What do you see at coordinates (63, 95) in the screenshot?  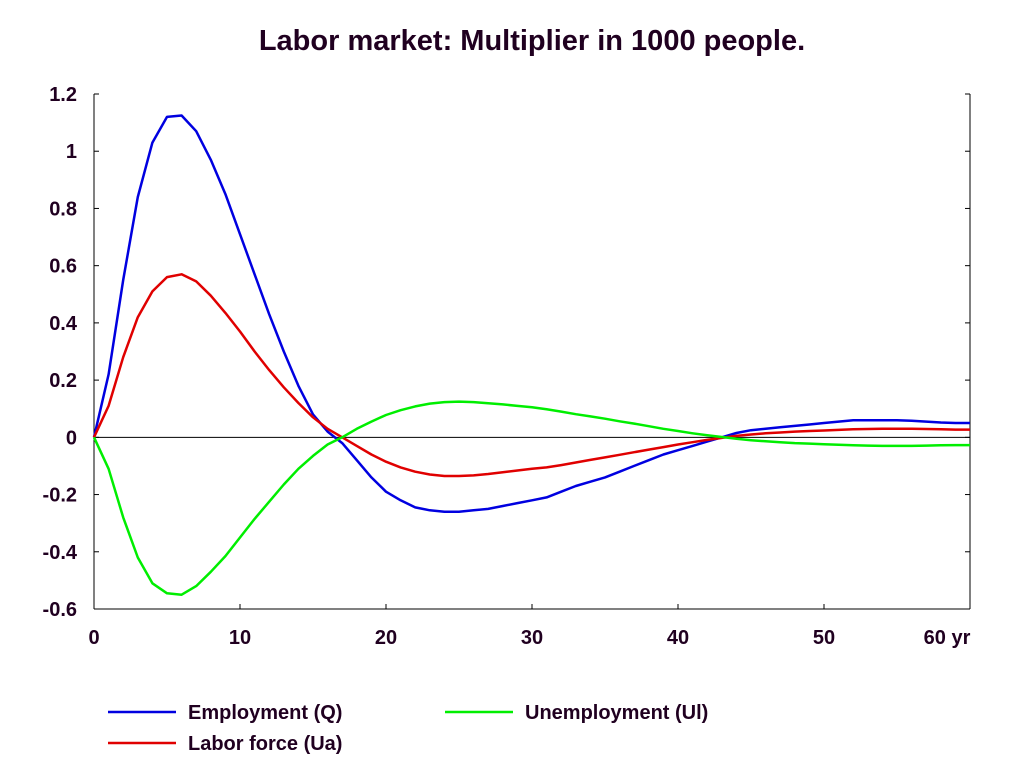 I see `y-tick-label: 1.2` at bounding box center [63, 95].